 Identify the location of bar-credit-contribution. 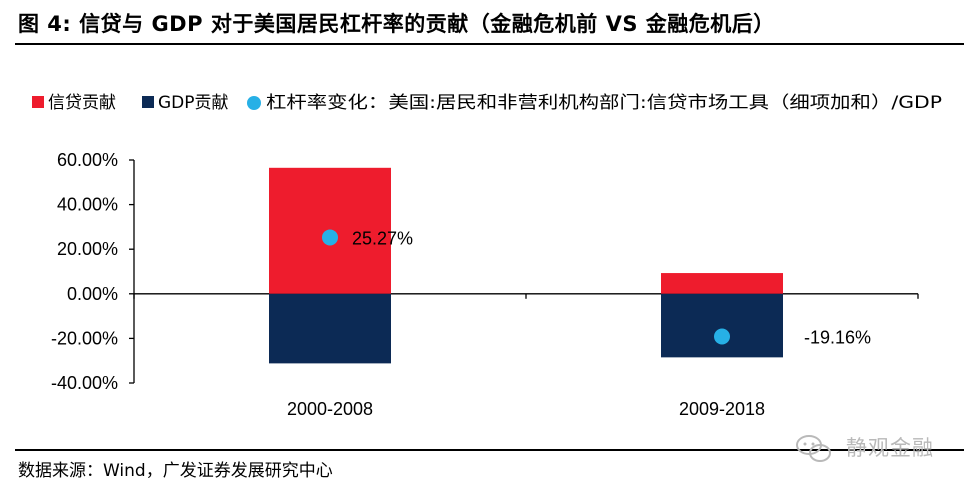
(722, 283).